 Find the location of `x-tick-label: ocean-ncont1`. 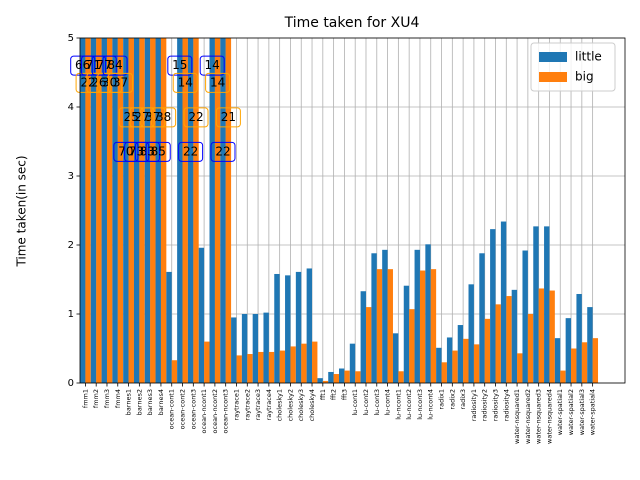

x-tick-label: ocean-ncont1 is located at coordinates (204, 411).